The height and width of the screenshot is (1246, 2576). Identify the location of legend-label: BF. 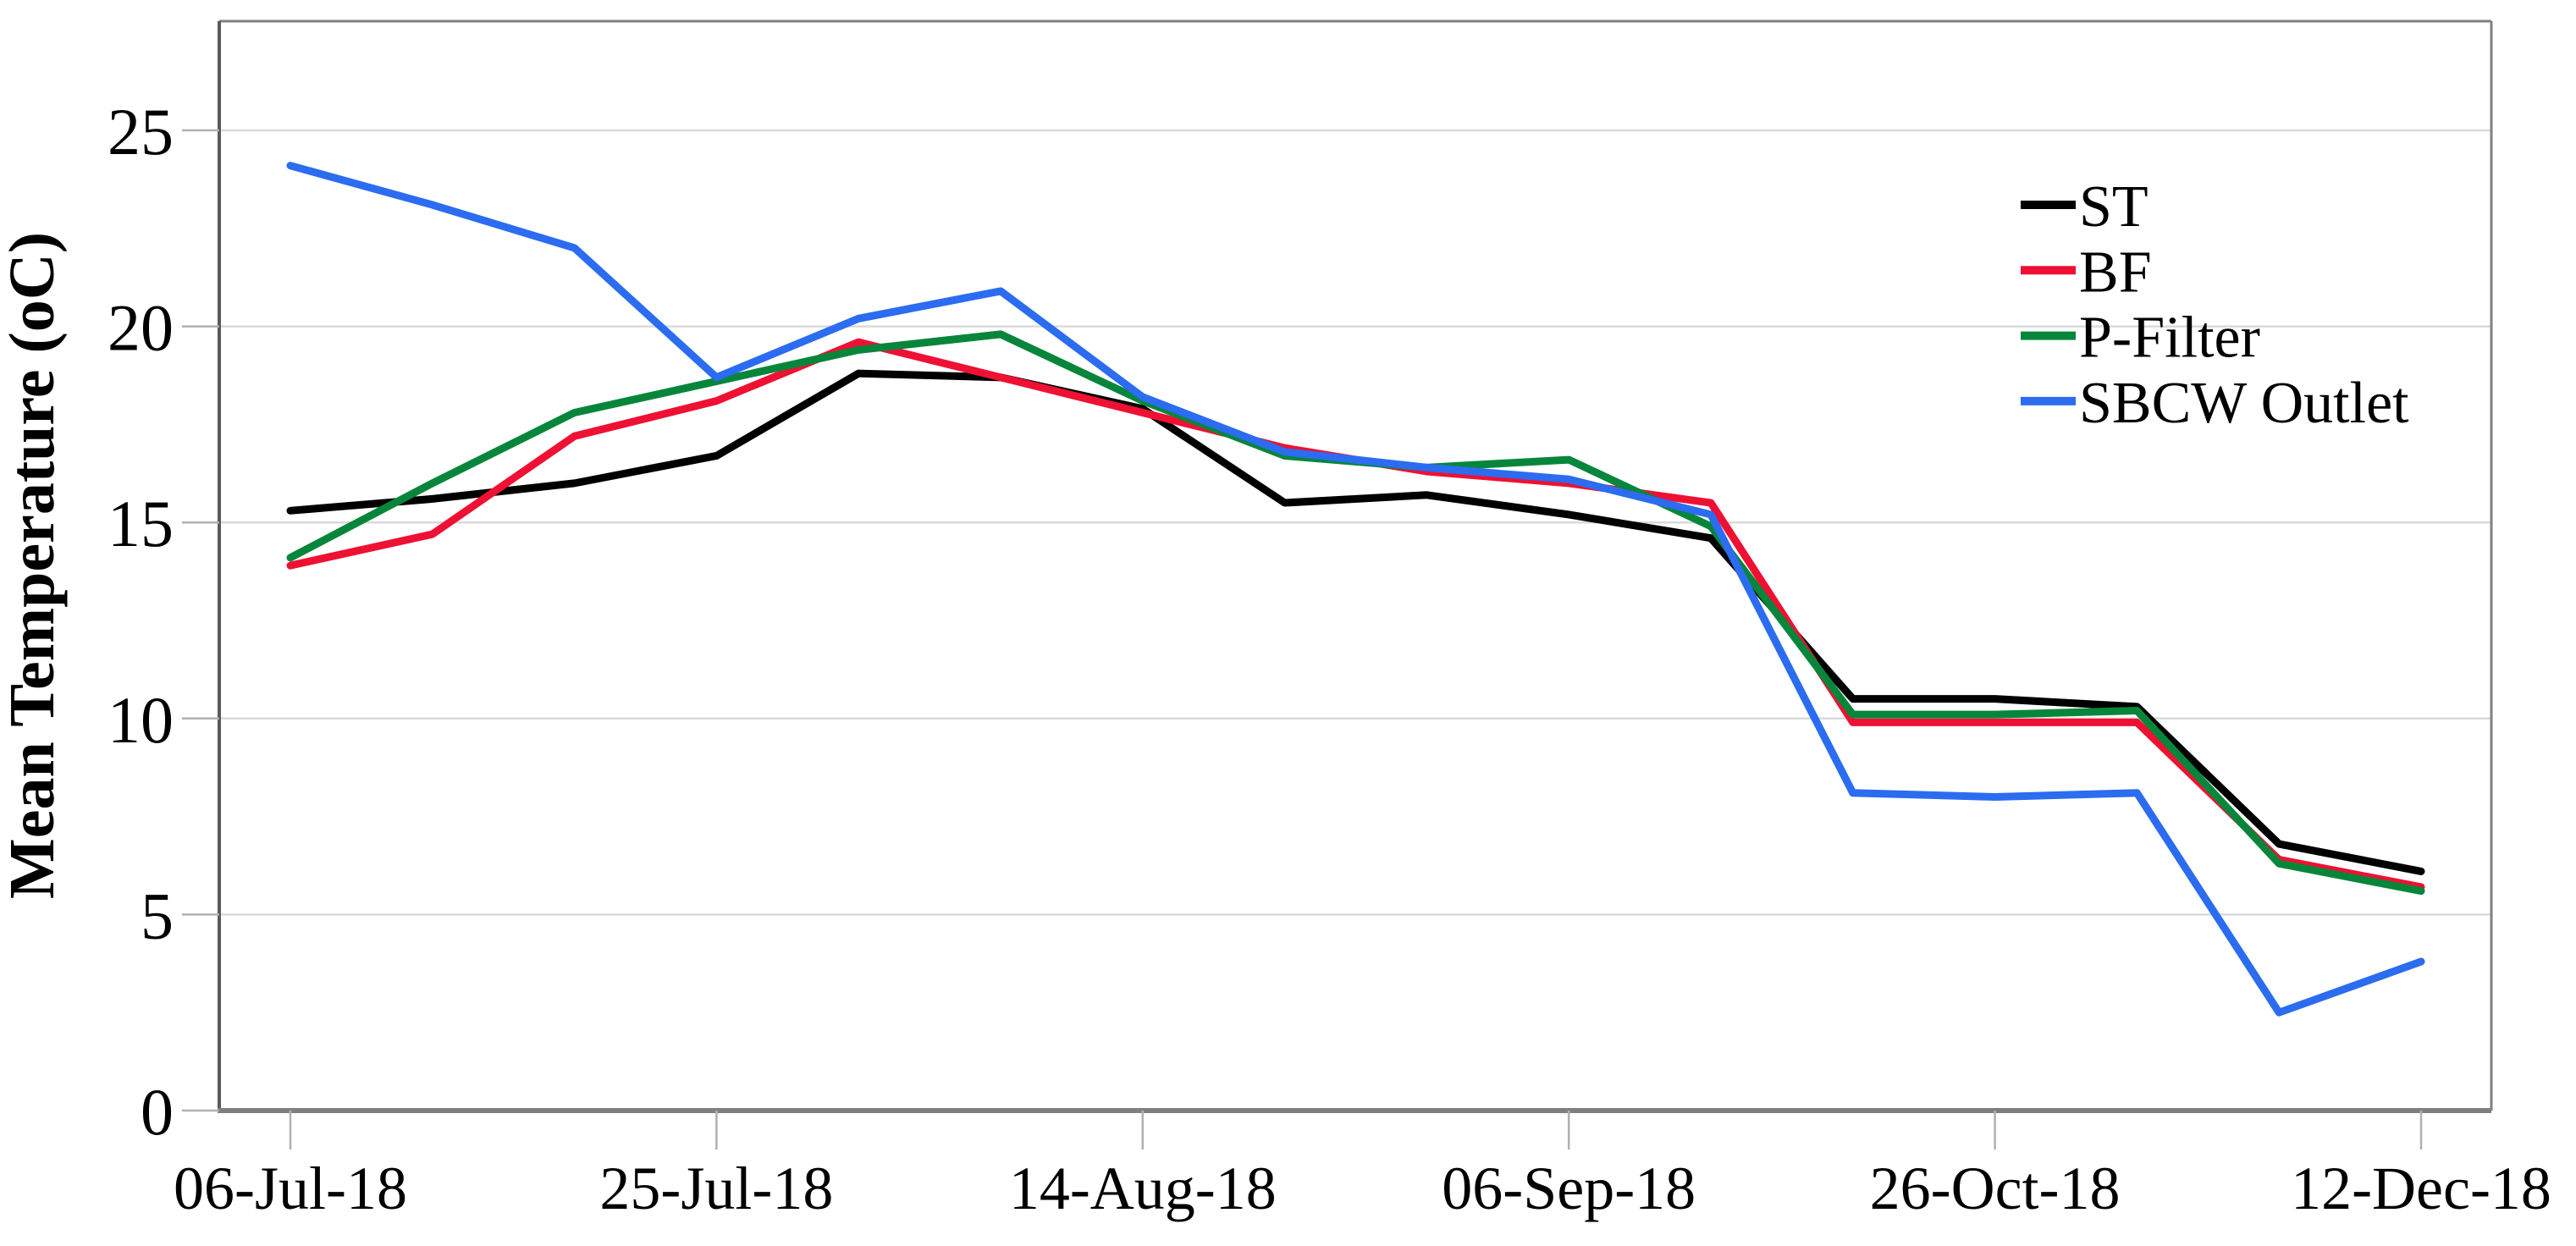
(2116, 272).